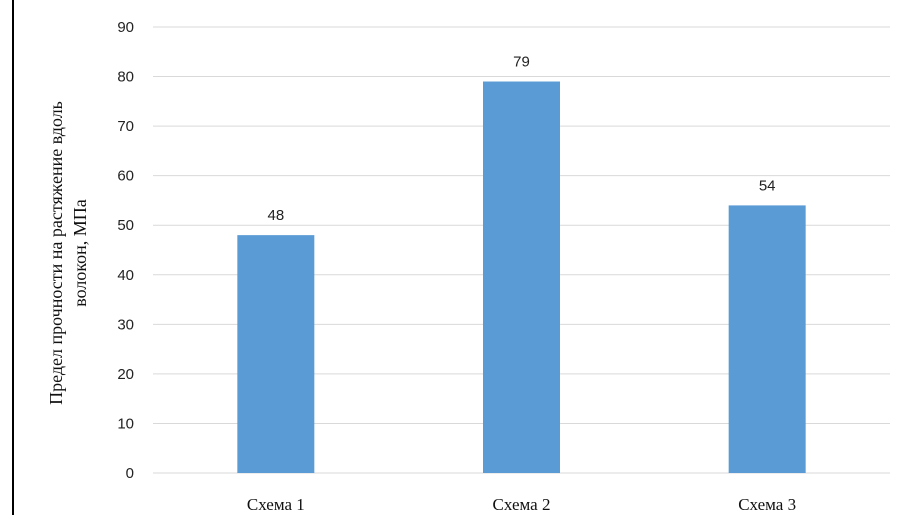  Describe the element at coordinates (125, 176) in the screenshot. I see `y-tick-label: 60` at that location.